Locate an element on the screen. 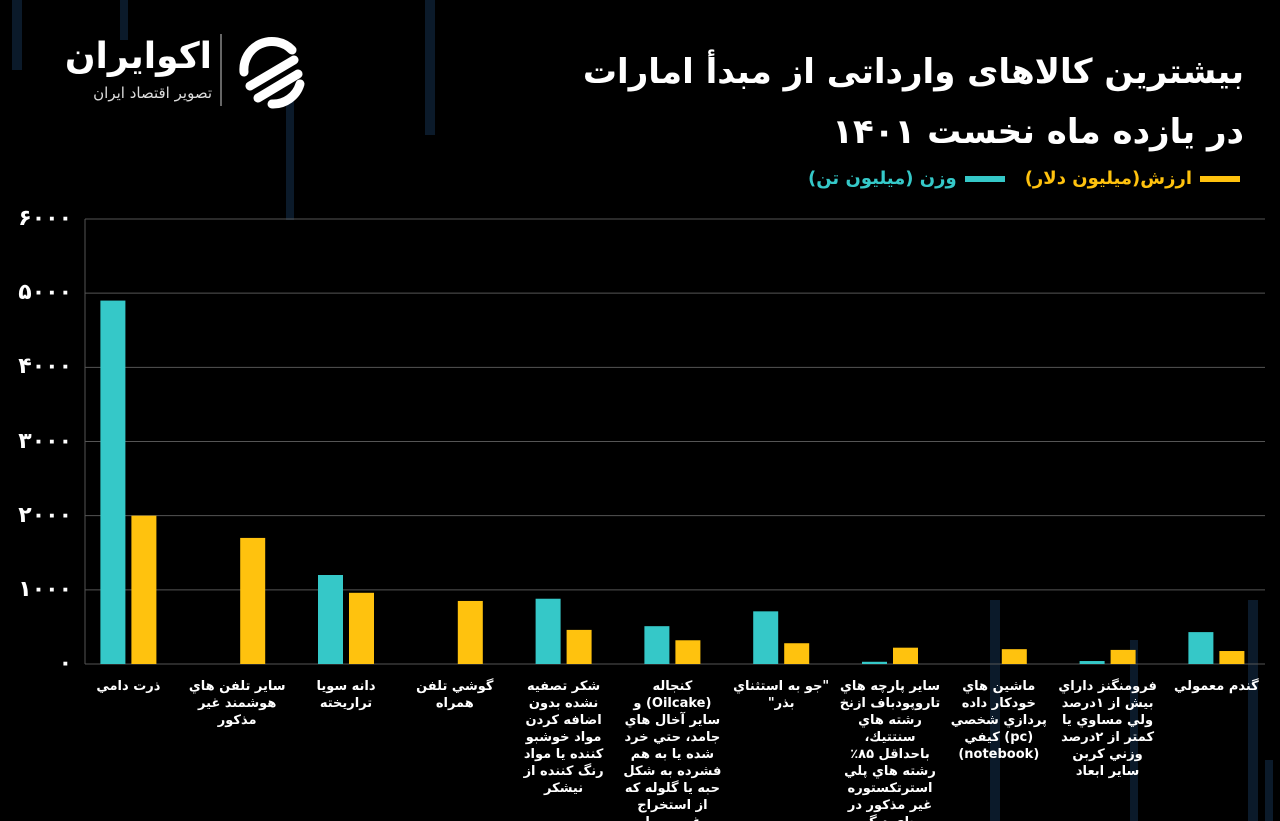 This screenshot has width=1280, height=821. x-tick-label: ذرت دامي is located at coordinates (128, 686).